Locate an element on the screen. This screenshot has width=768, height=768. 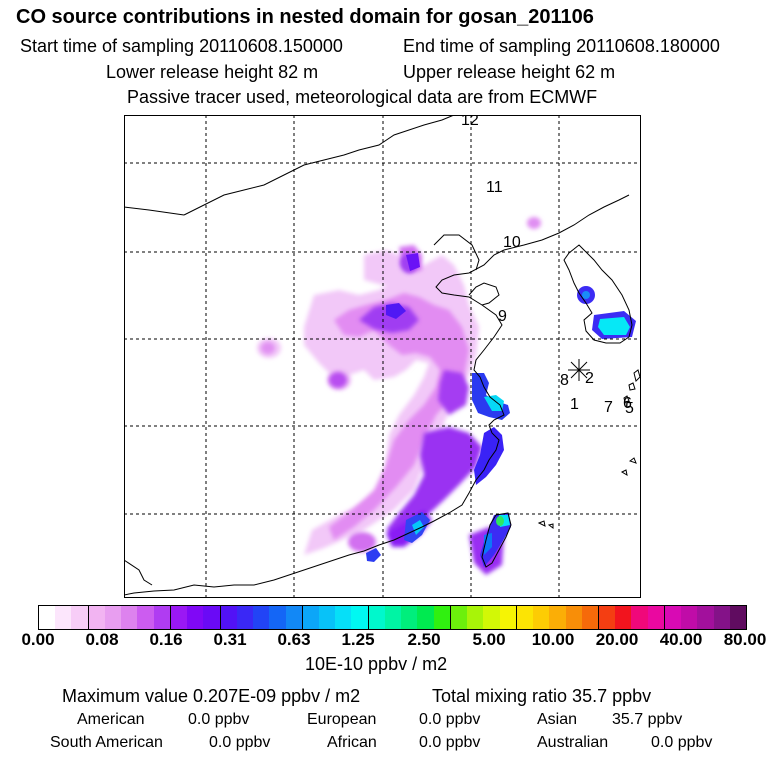
receptor-marker is located at coordinates (579, 370).